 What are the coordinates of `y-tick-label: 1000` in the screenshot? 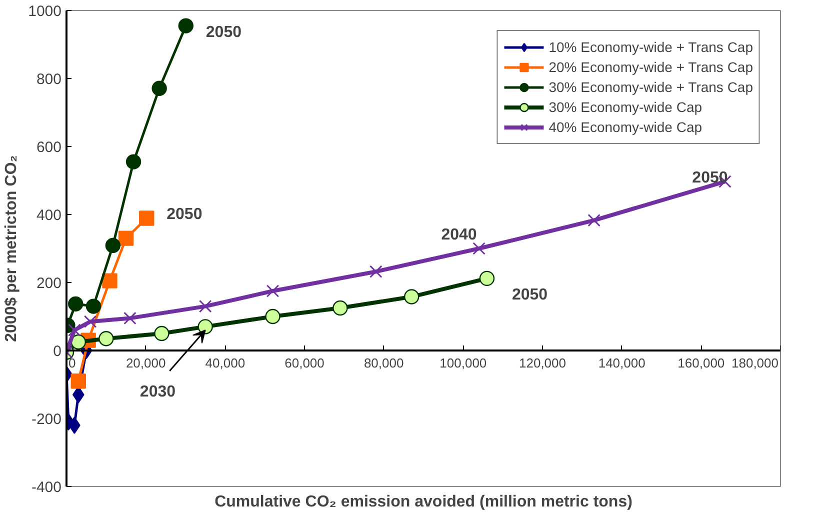 It's located at (45, 11).